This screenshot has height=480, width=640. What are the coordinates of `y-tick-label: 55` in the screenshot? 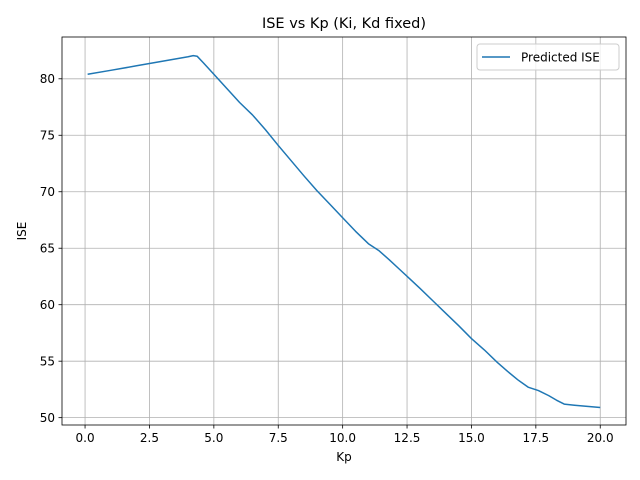 It's located at (47, 361).